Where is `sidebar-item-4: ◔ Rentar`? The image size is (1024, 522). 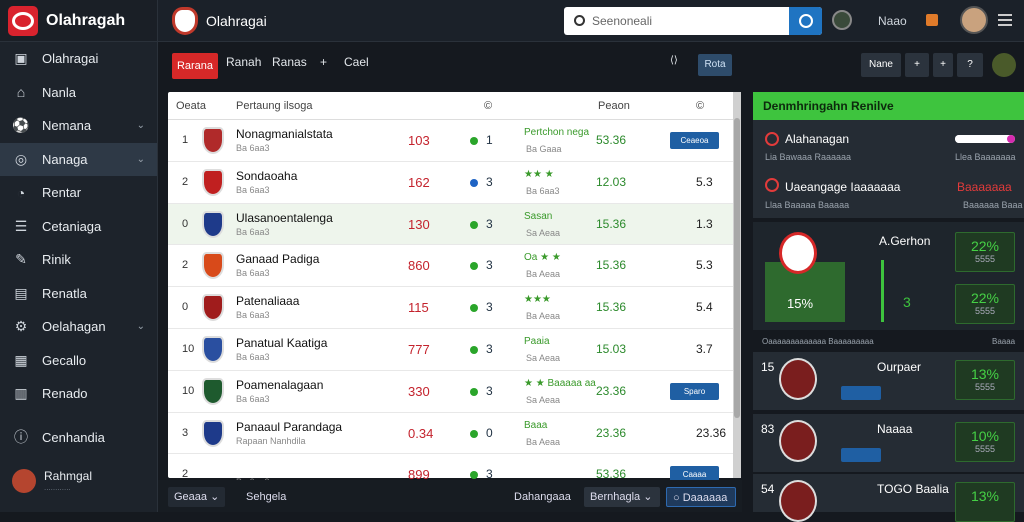 sidebar-item-4: ◔ Rentar is located at coordinates (78, 193).